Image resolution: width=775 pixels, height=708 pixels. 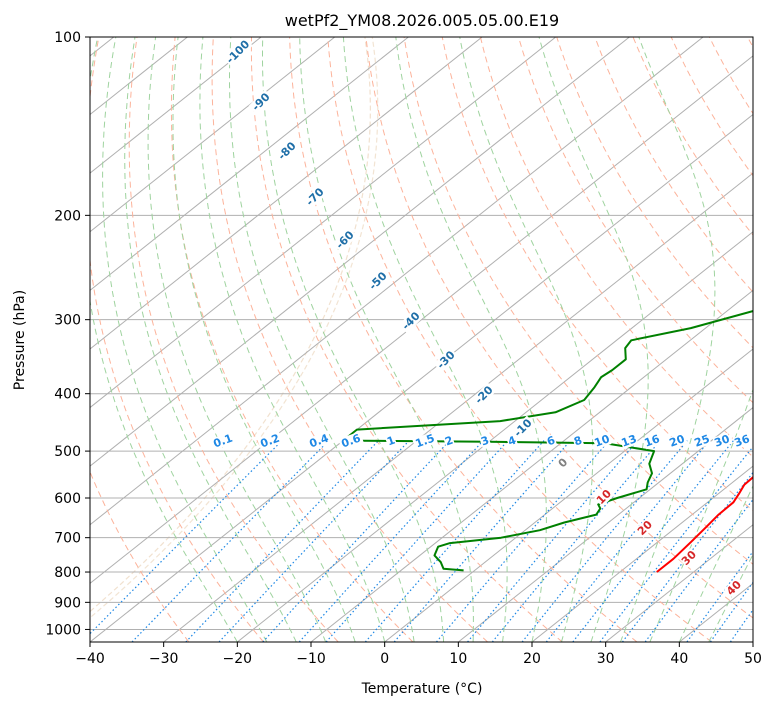 What do you see at coordinates (67, 216) in the screenshot?
I see `y-tick-label: 200` at bounding box center [67, 216].